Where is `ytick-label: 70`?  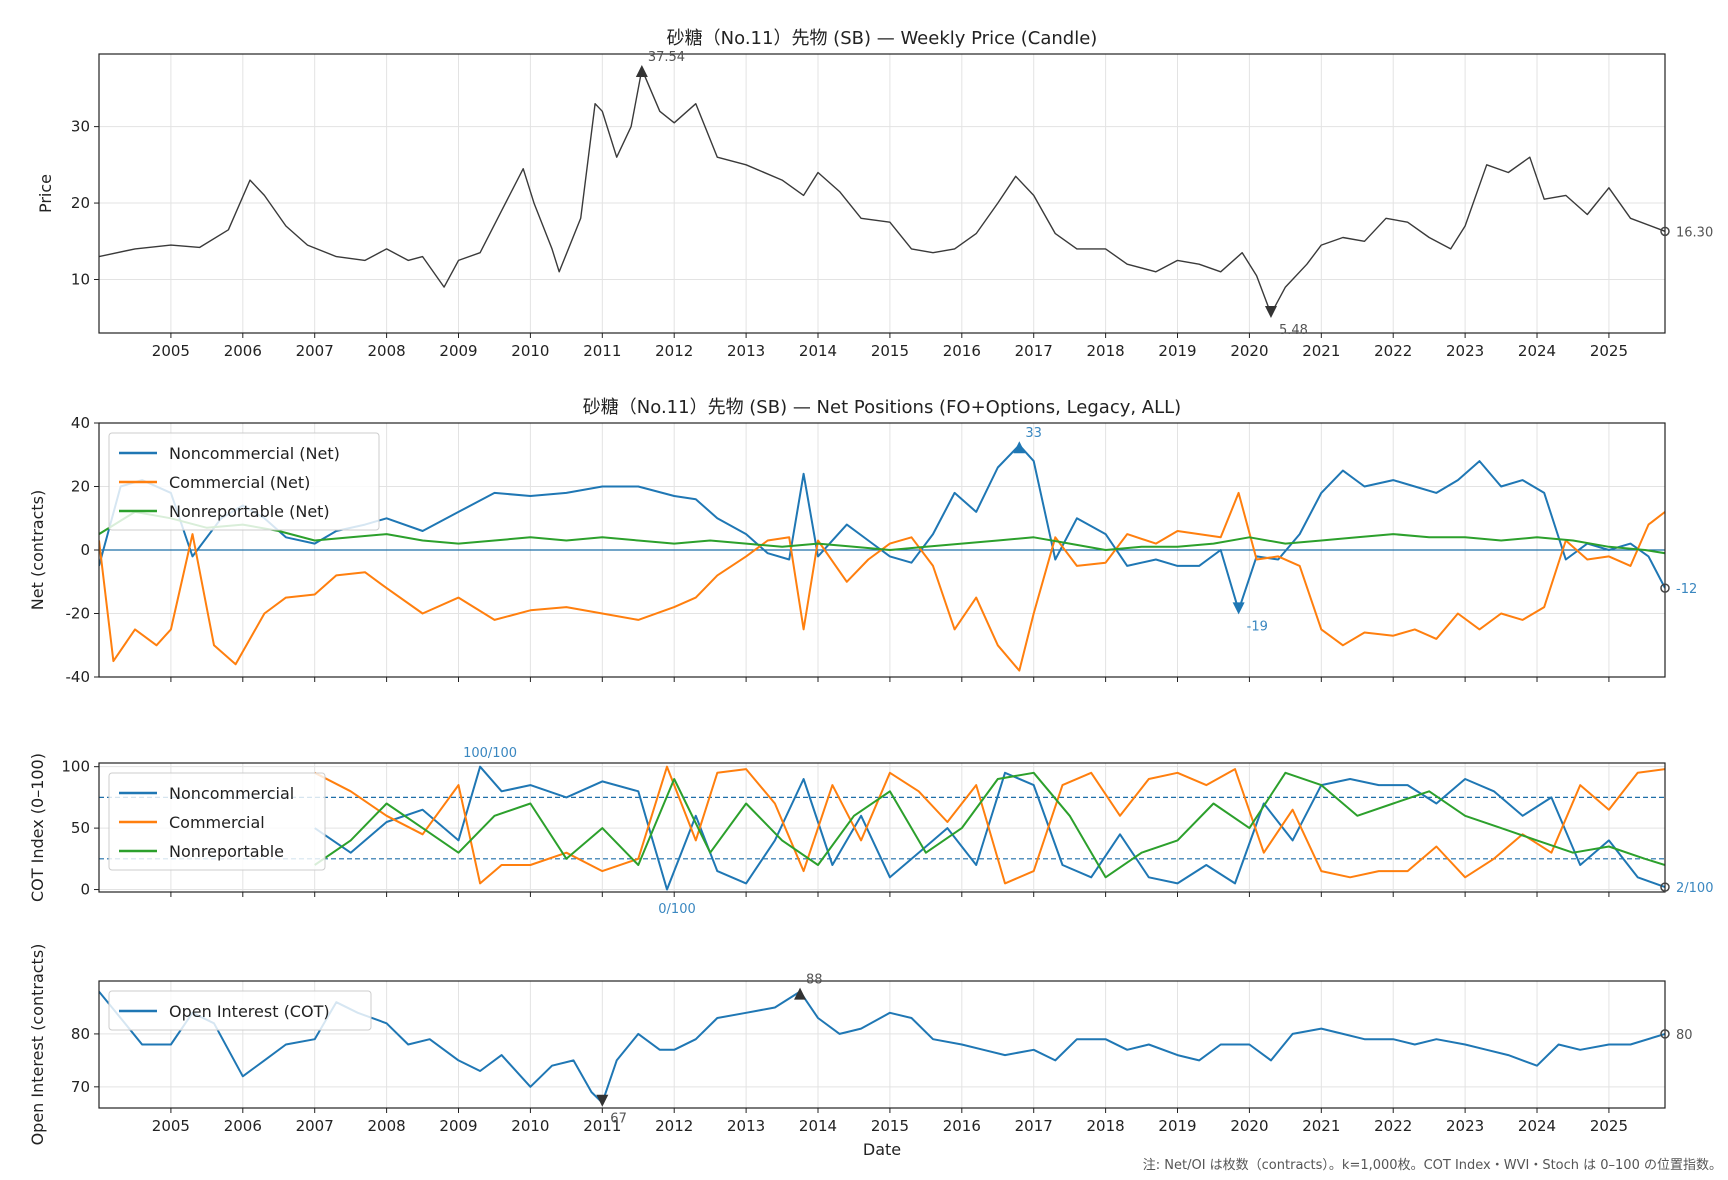
ytick-label: 70 is located at coordinates (80, 1087).